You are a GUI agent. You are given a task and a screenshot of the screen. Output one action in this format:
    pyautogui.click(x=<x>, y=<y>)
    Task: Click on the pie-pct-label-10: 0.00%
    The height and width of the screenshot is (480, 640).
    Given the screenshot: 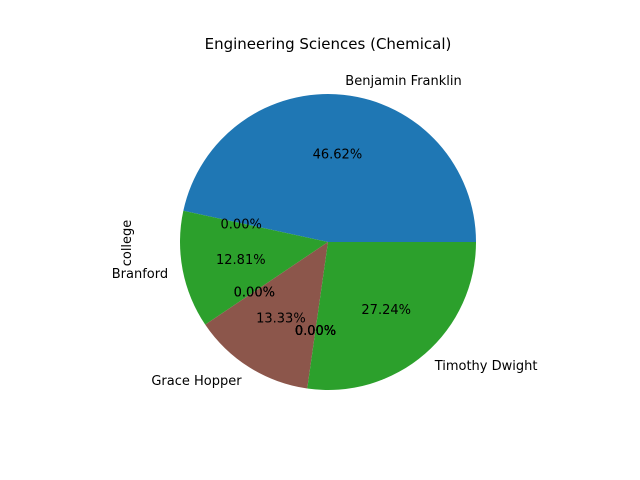 What is the action you would take?
    pyautogui.click(x=315, y=331)
    